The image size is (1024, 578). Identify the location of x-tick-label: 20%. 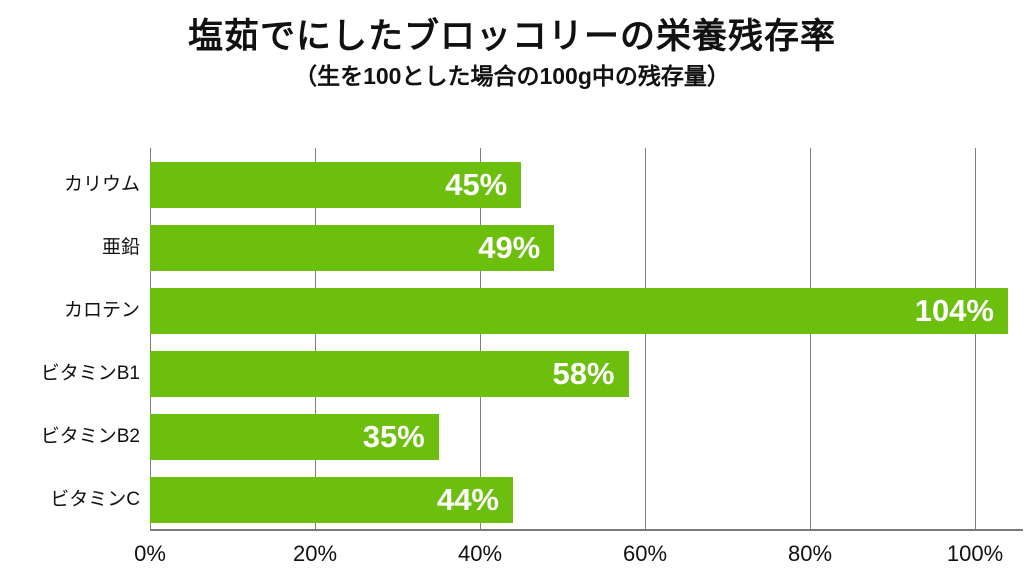
(315, 553).